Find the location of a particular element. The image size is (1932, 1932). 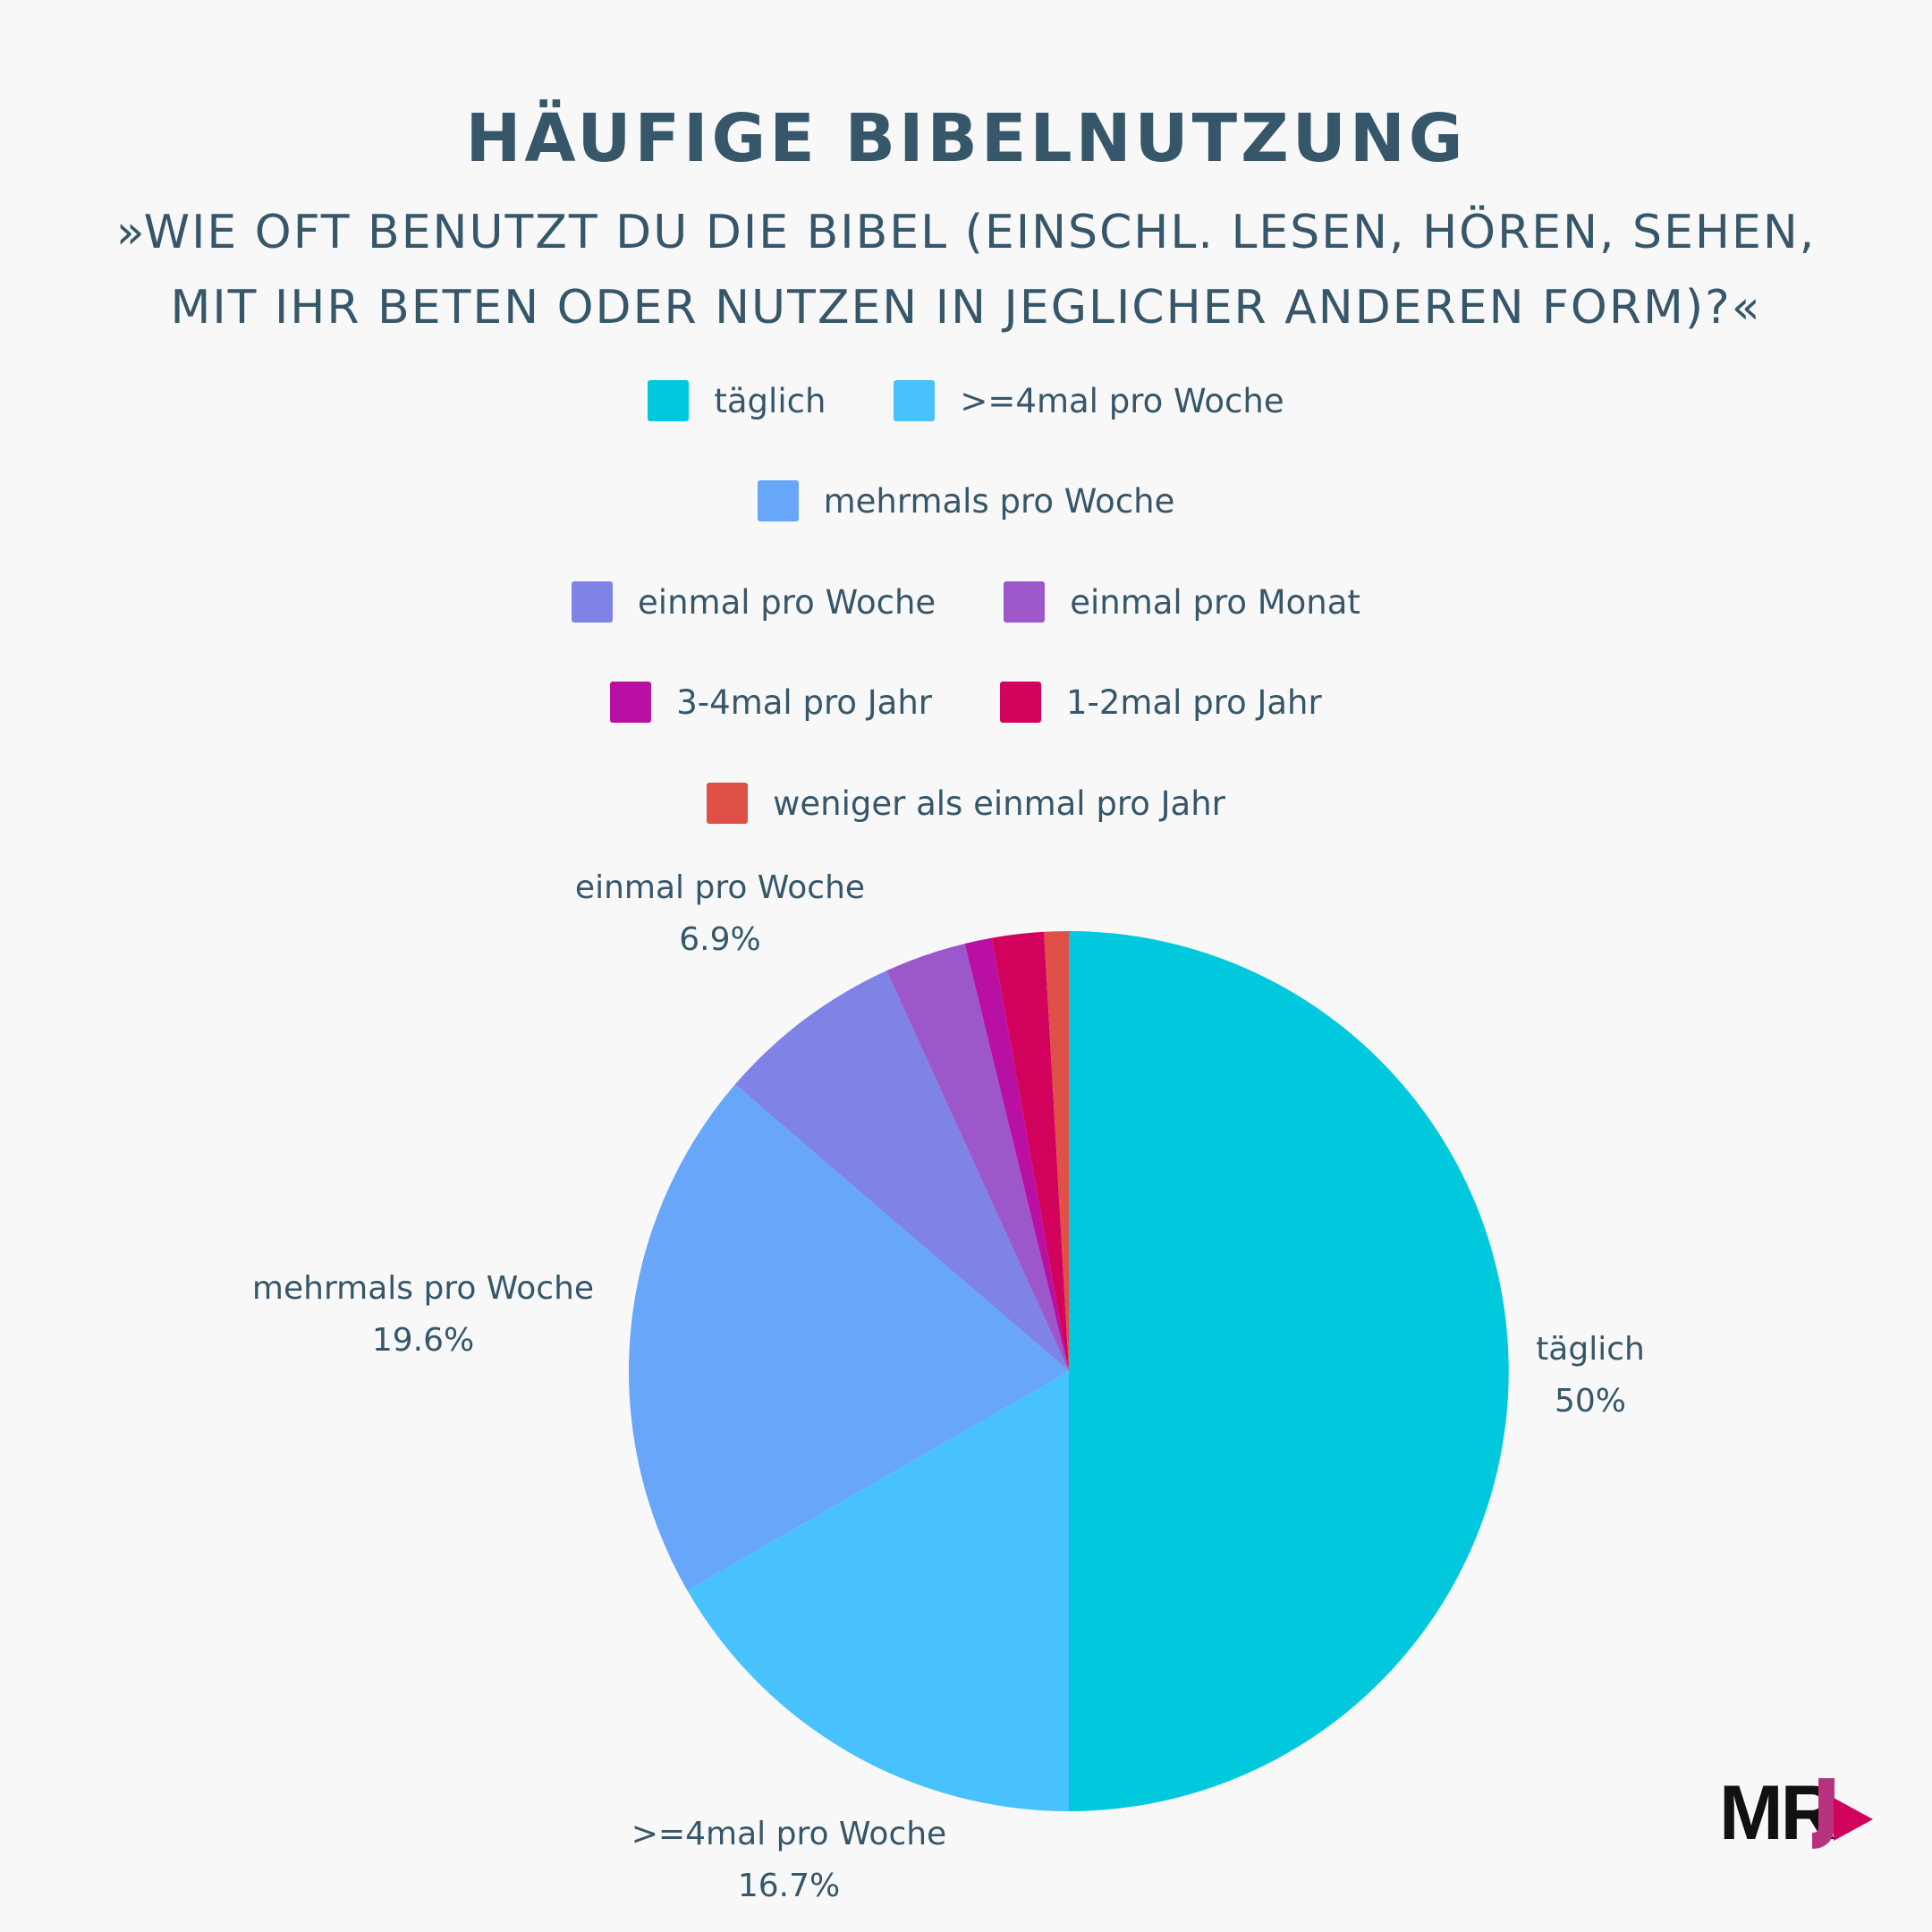

legend-label: 3-4mal pro Jahr is located at coordinates (804, 702).